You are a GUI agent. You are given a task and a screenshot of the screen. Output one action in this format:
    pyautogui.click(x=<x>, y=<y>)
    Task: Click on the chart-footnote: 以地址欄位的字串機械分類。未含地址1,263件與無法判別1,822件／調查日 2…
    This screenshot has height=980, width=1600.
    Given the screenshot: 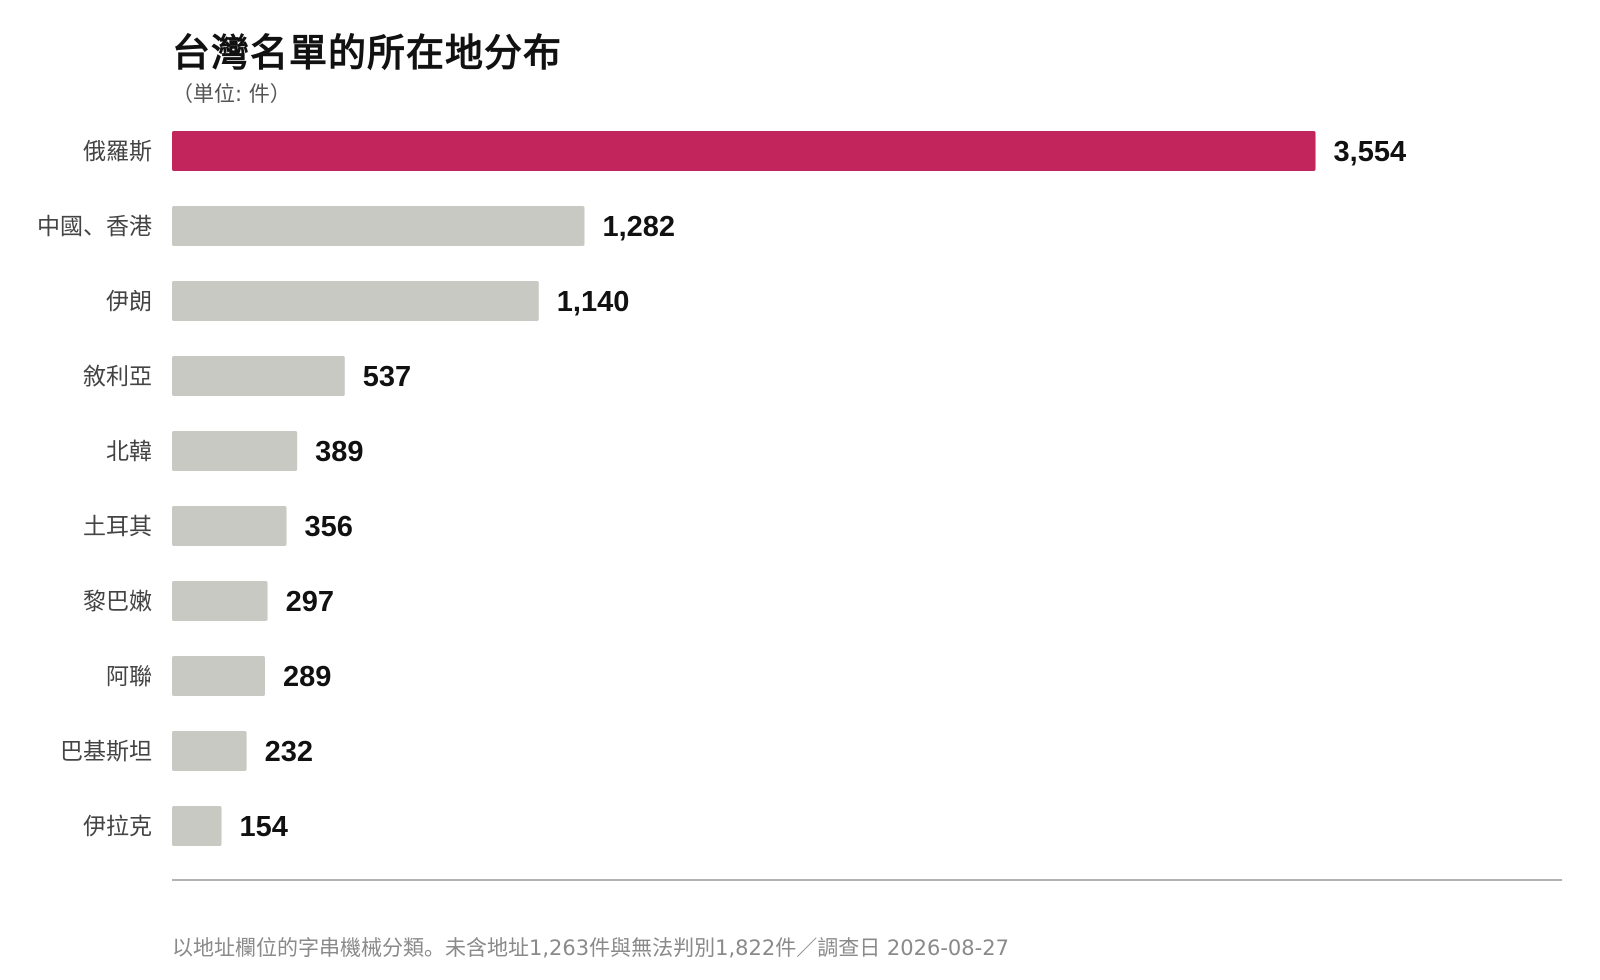 What is the action you would take?
    pyautogui.click(x=590, y=948)
    